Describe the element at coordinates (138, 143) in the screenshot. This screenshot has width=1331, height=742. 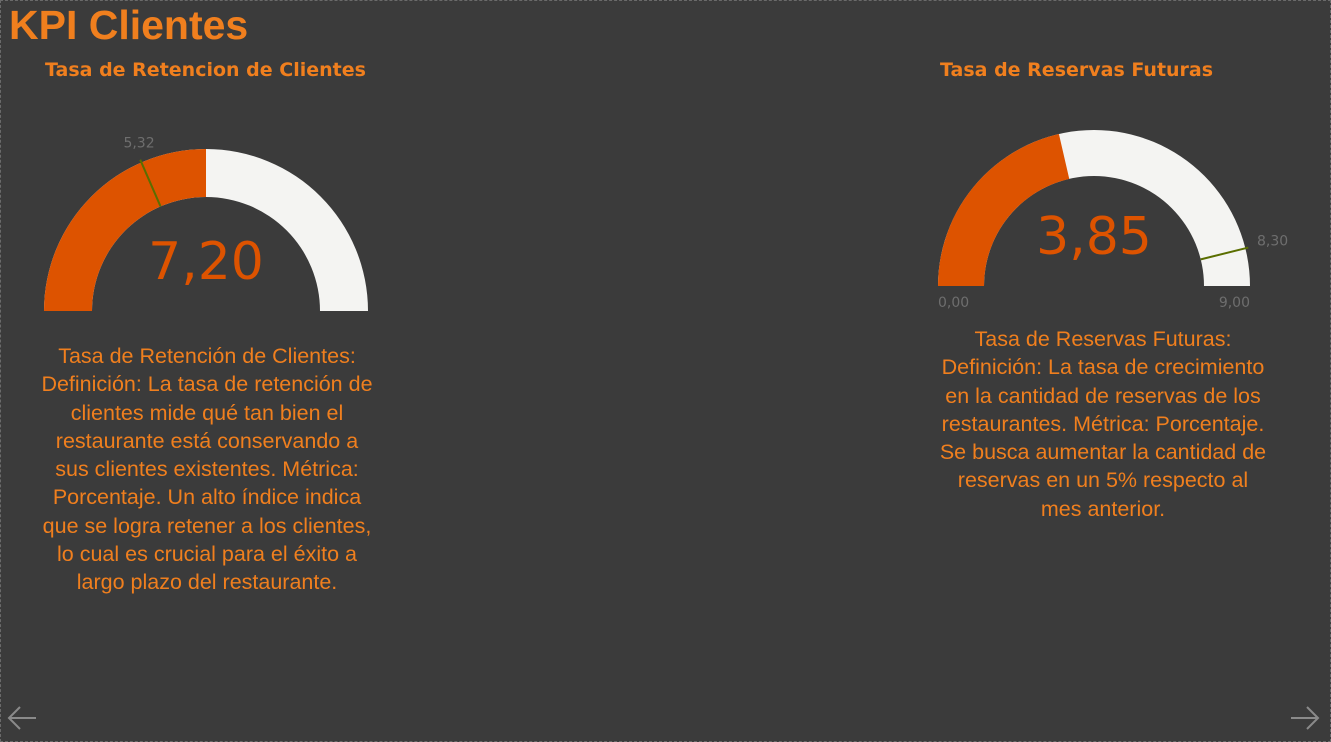
I see `gauge-target-label-retention: 5,32` at that location.